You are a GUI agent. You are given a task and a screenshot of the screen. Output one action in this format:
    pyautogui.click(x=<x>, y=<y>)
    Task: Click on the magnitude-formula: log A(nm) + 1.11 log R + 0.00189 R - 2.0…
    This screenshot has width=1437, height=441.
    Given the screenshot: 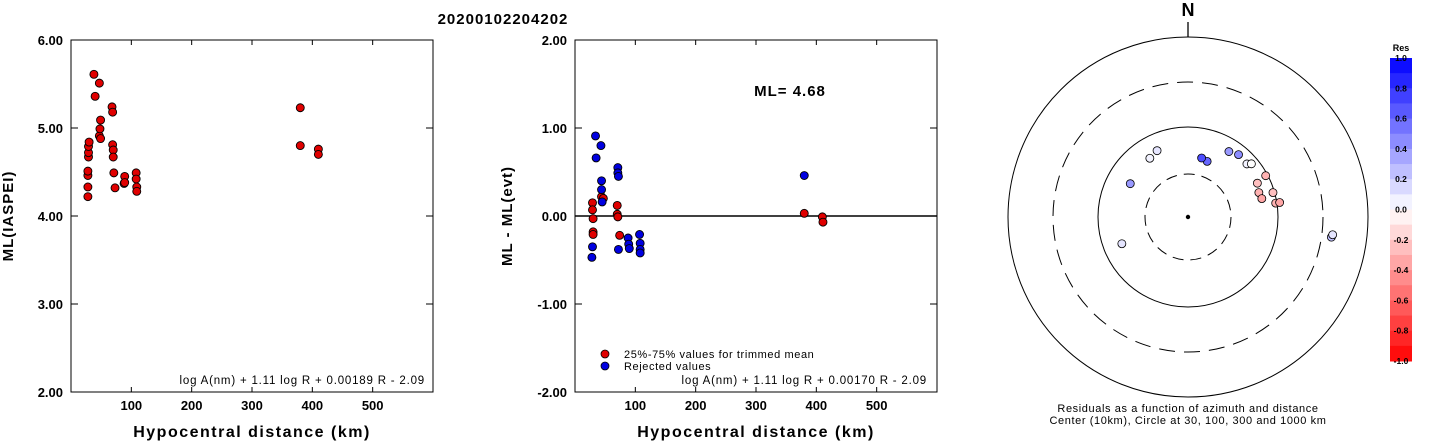 What is the action you would take?
    pyautogui.click(x=302, y=381)
    